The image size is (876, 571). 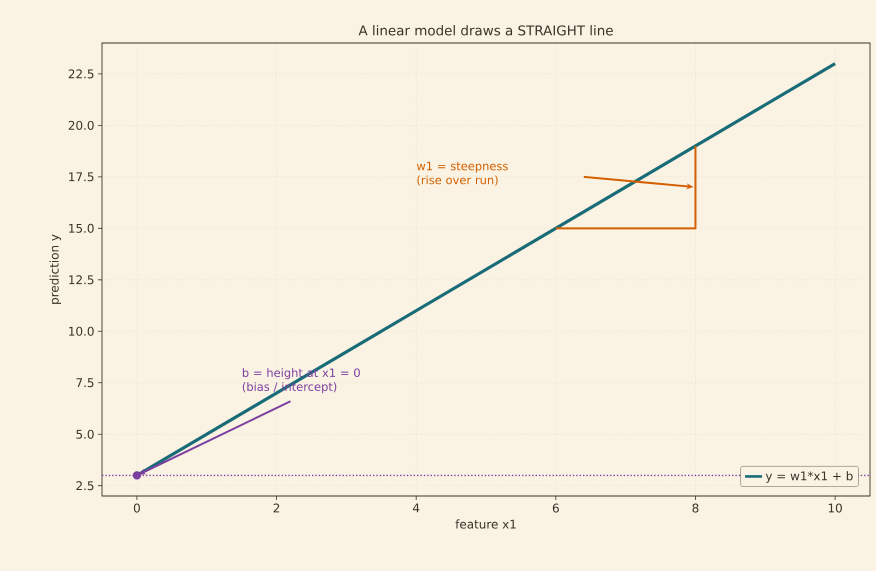 What do you see at coordinates (85, 383) in the screenshot?
I see `y-tick-label: 7.5` at bounding box center [85, 383].